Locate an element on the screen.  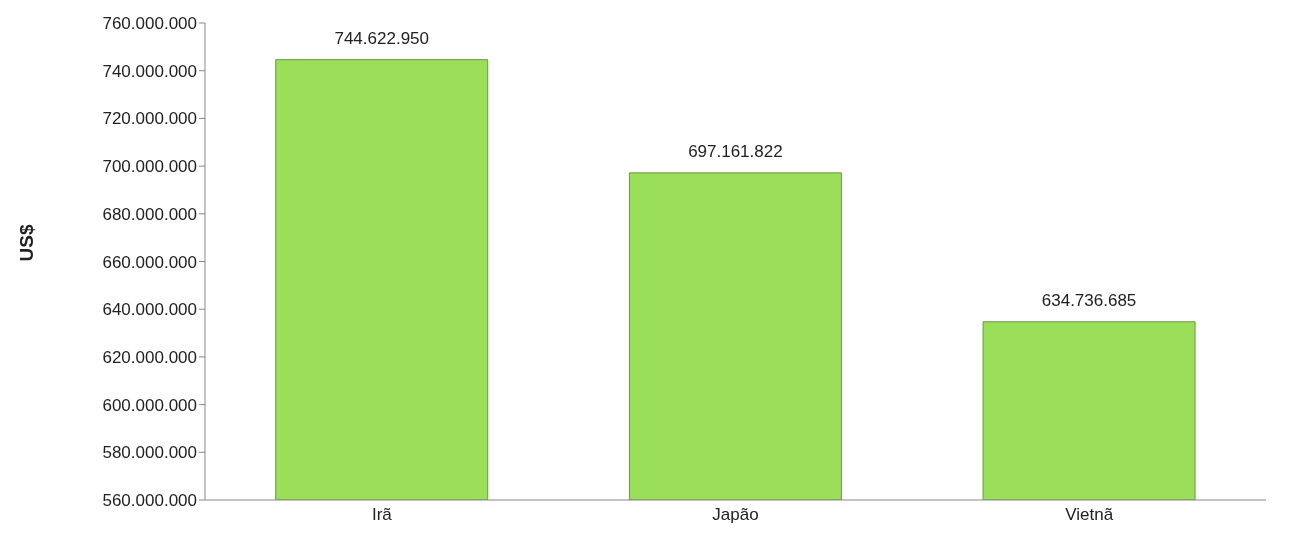
x-tick-label: Vietnã is located at coordinates (1089, 515).